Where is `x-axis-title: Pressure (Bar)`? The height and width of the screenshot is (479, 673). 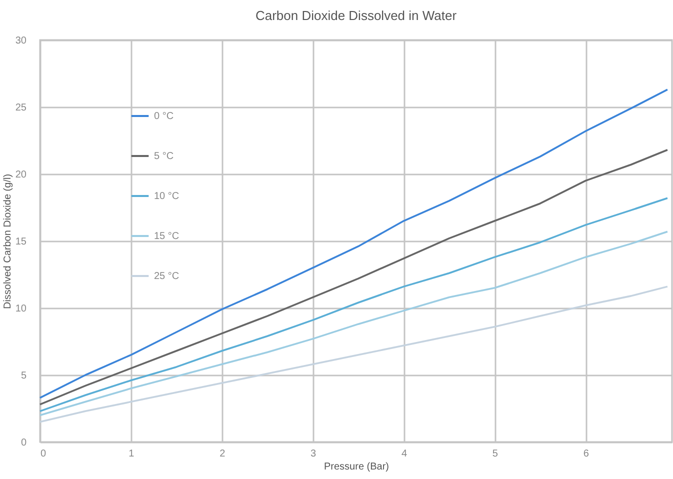
x-axis-title: Pressure (Bar) is located at coordinates (357, 467).